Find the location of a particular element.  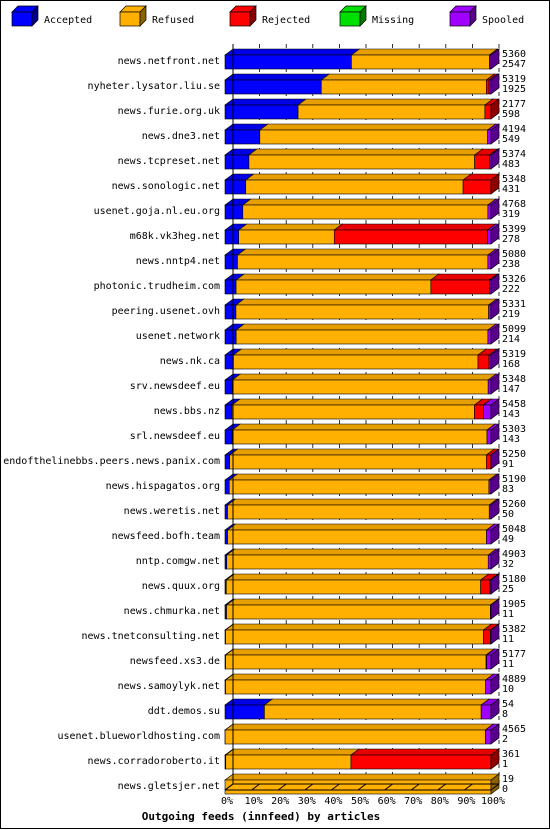

legend-swatch is located at coordinates (240, 19).